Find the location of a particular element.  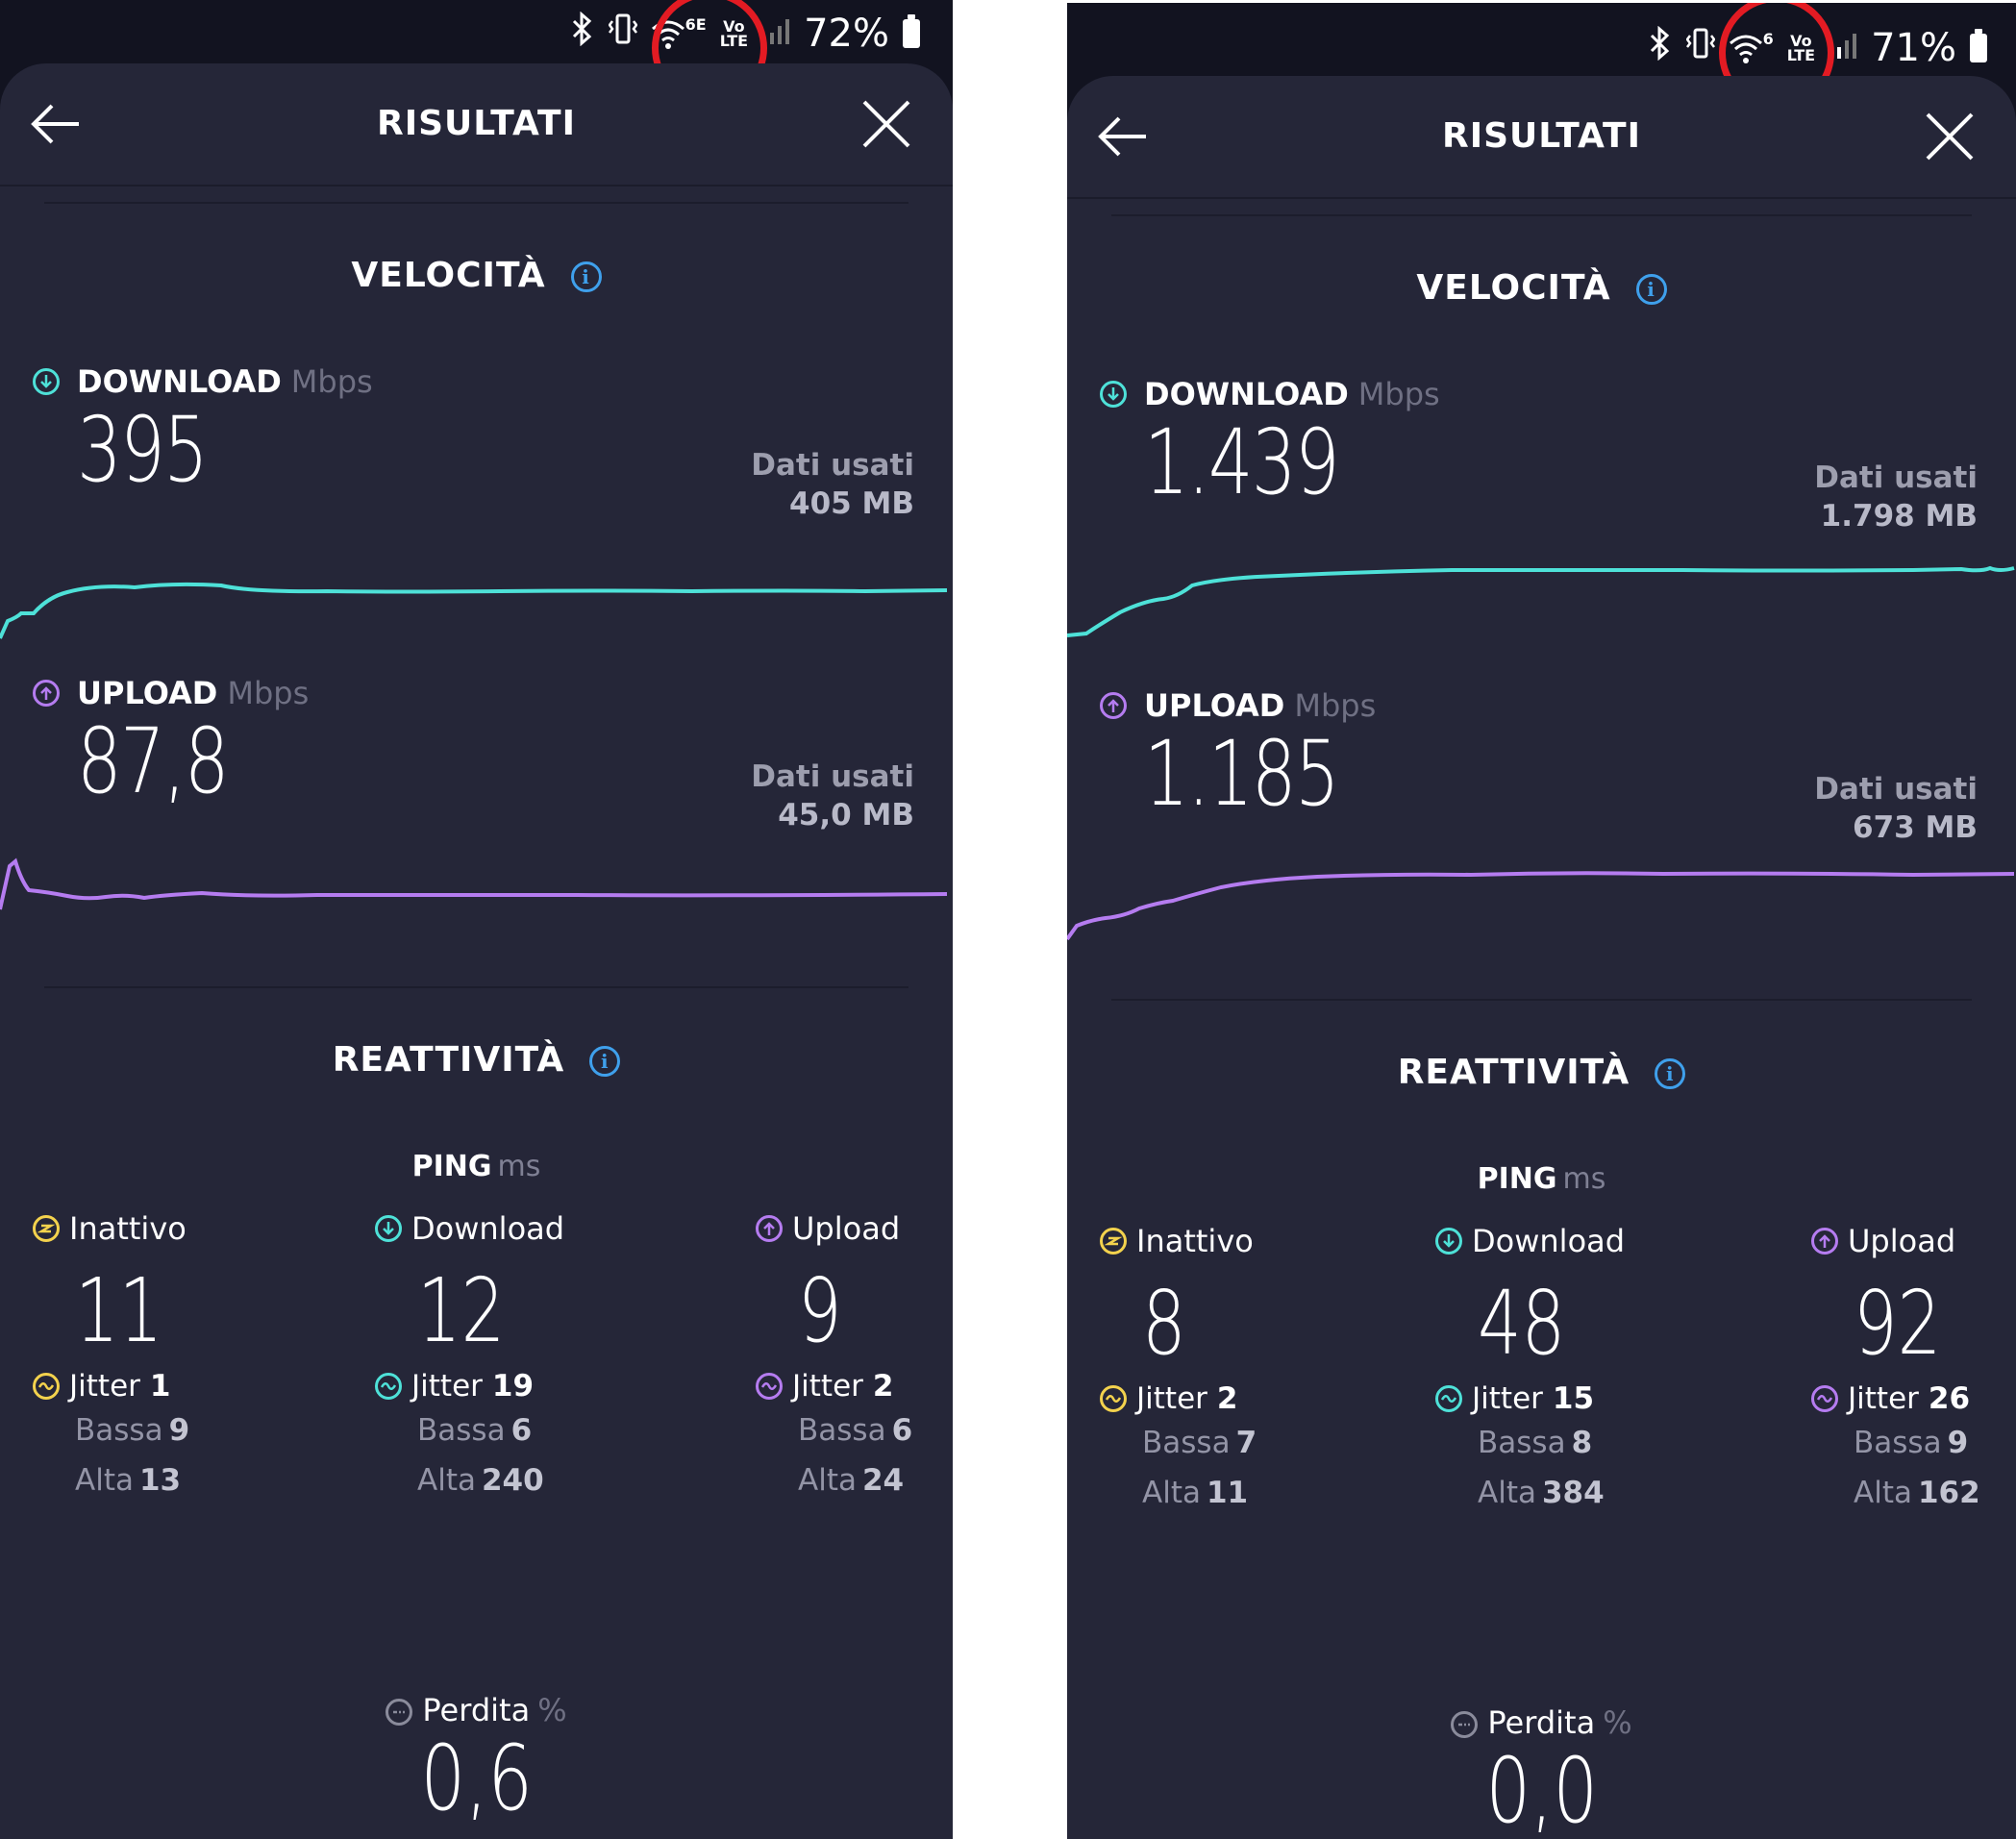

jitter-value: 15 is located at coordinates (1573, 1398).